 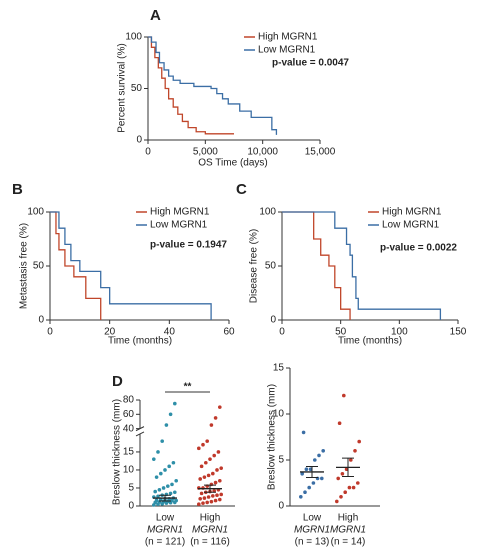 What do you see at coordinates (110, 332) in the screenshot?
I see `x-tick-label: 20` at bounding box center [110, 332].